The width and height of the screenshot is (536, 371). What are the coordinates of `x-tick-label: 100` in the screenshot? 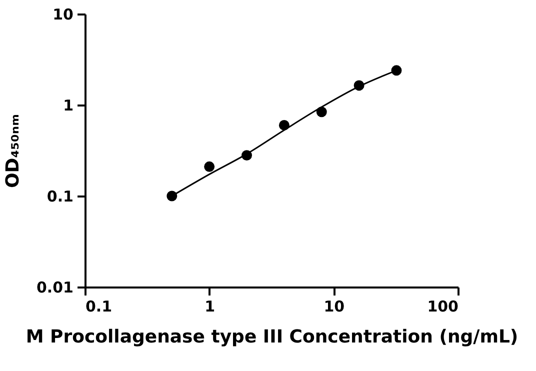 It's located at (442, 307).